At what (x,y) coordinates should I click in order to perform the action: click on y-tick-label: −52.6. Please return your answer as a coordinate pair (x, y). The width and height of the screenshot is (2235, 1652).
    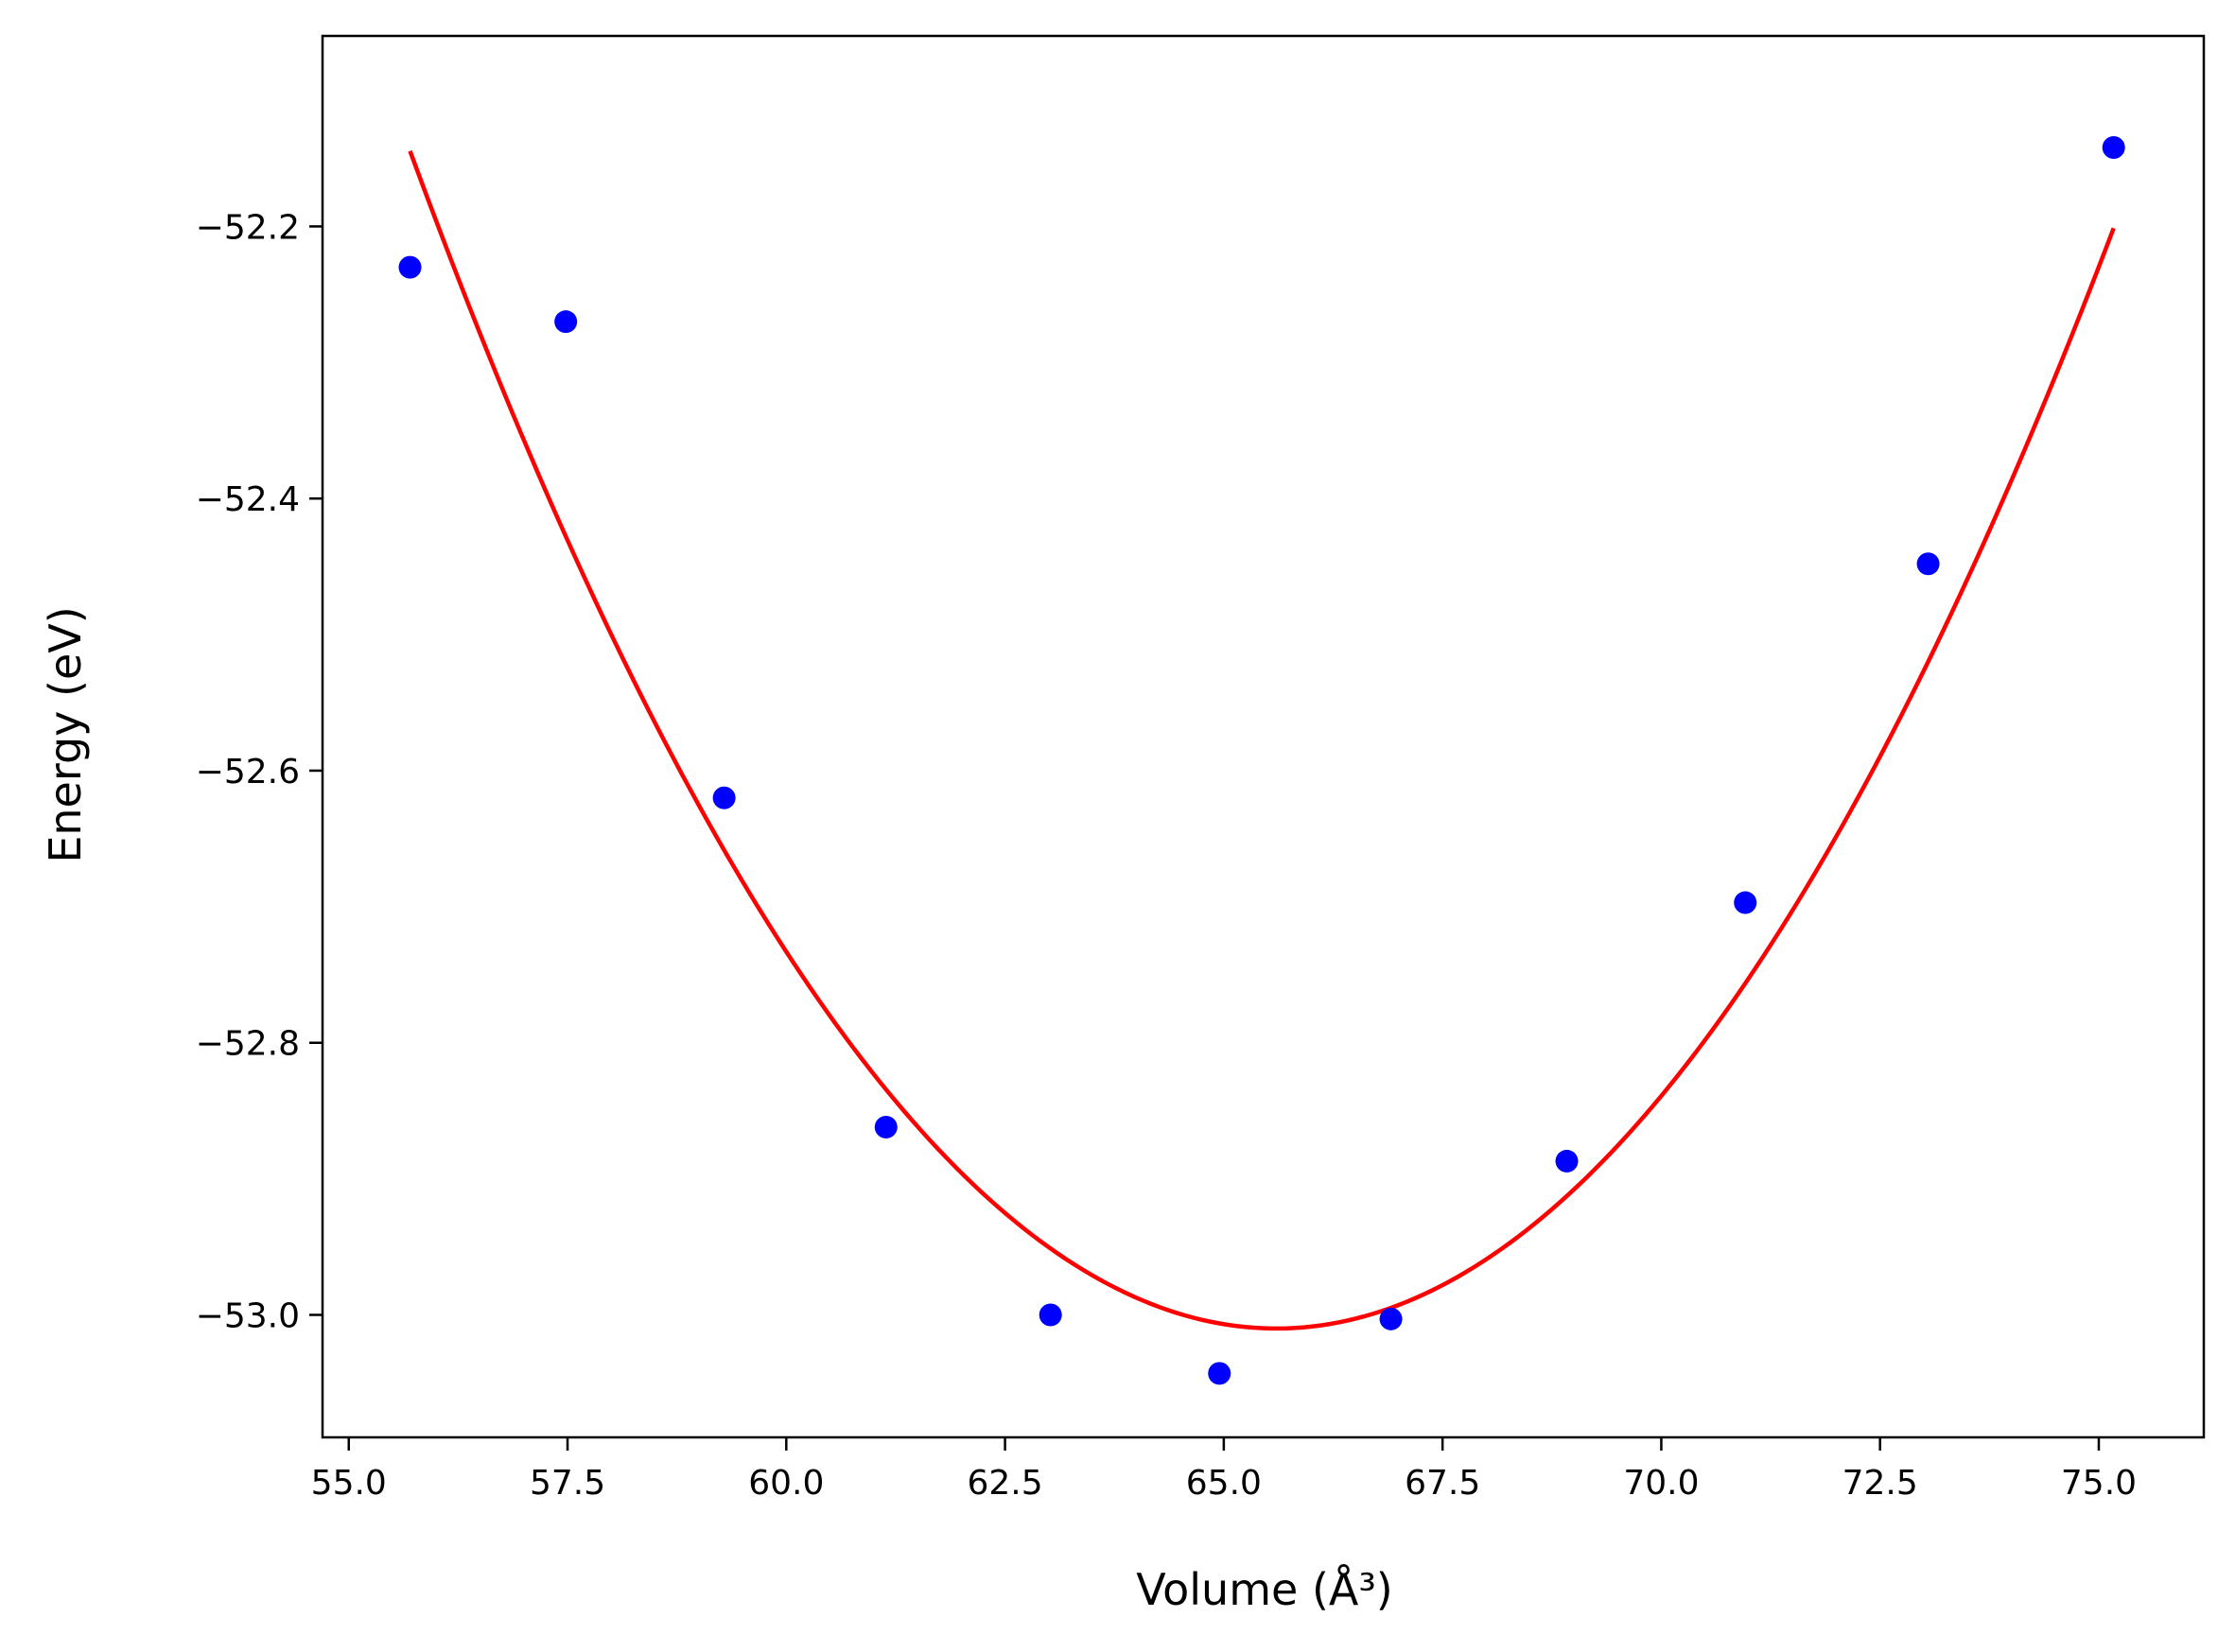
    Looking at the image, I should click on (248, 772).